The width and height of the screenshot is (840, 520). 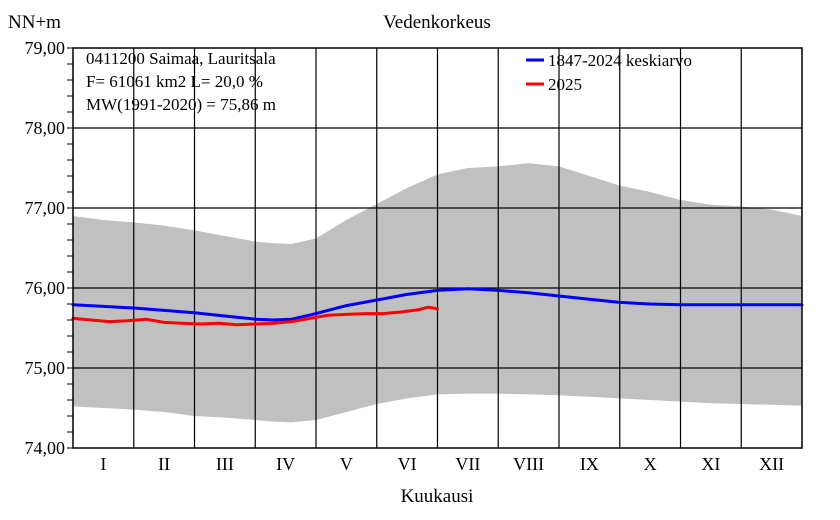 I want to click on chart-title: Vedenkorkeus, so click(x=437, y=22).